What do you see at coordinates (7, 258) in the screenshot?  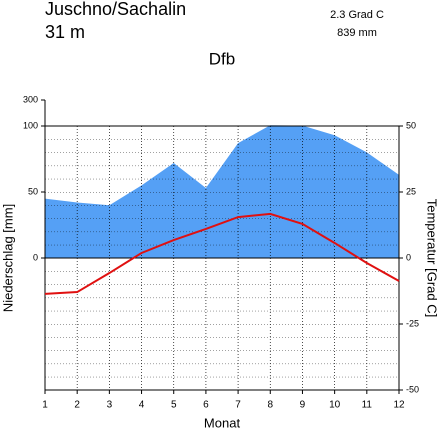 I see `y-axis-label: Niederschlag [mm]` at bounding box center [7, 258].